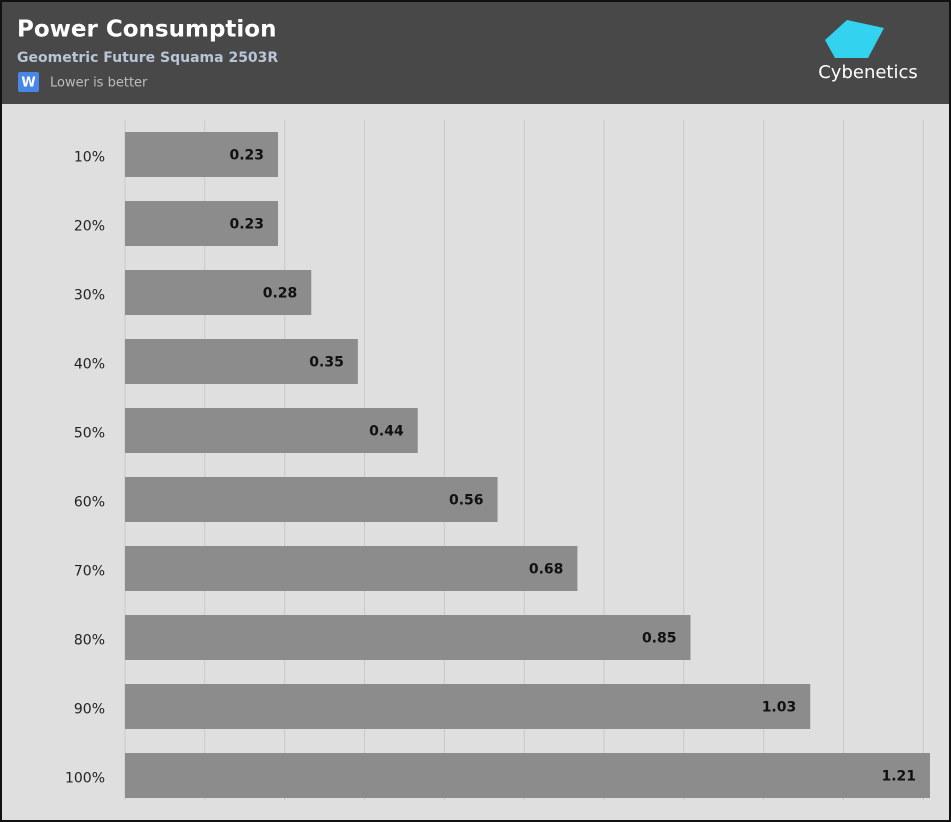 This screenshot has width=951, height=822. Describe the element at coordinates (89, 503) in the screenshot. I see `y-tick-label: 60%` at that location.